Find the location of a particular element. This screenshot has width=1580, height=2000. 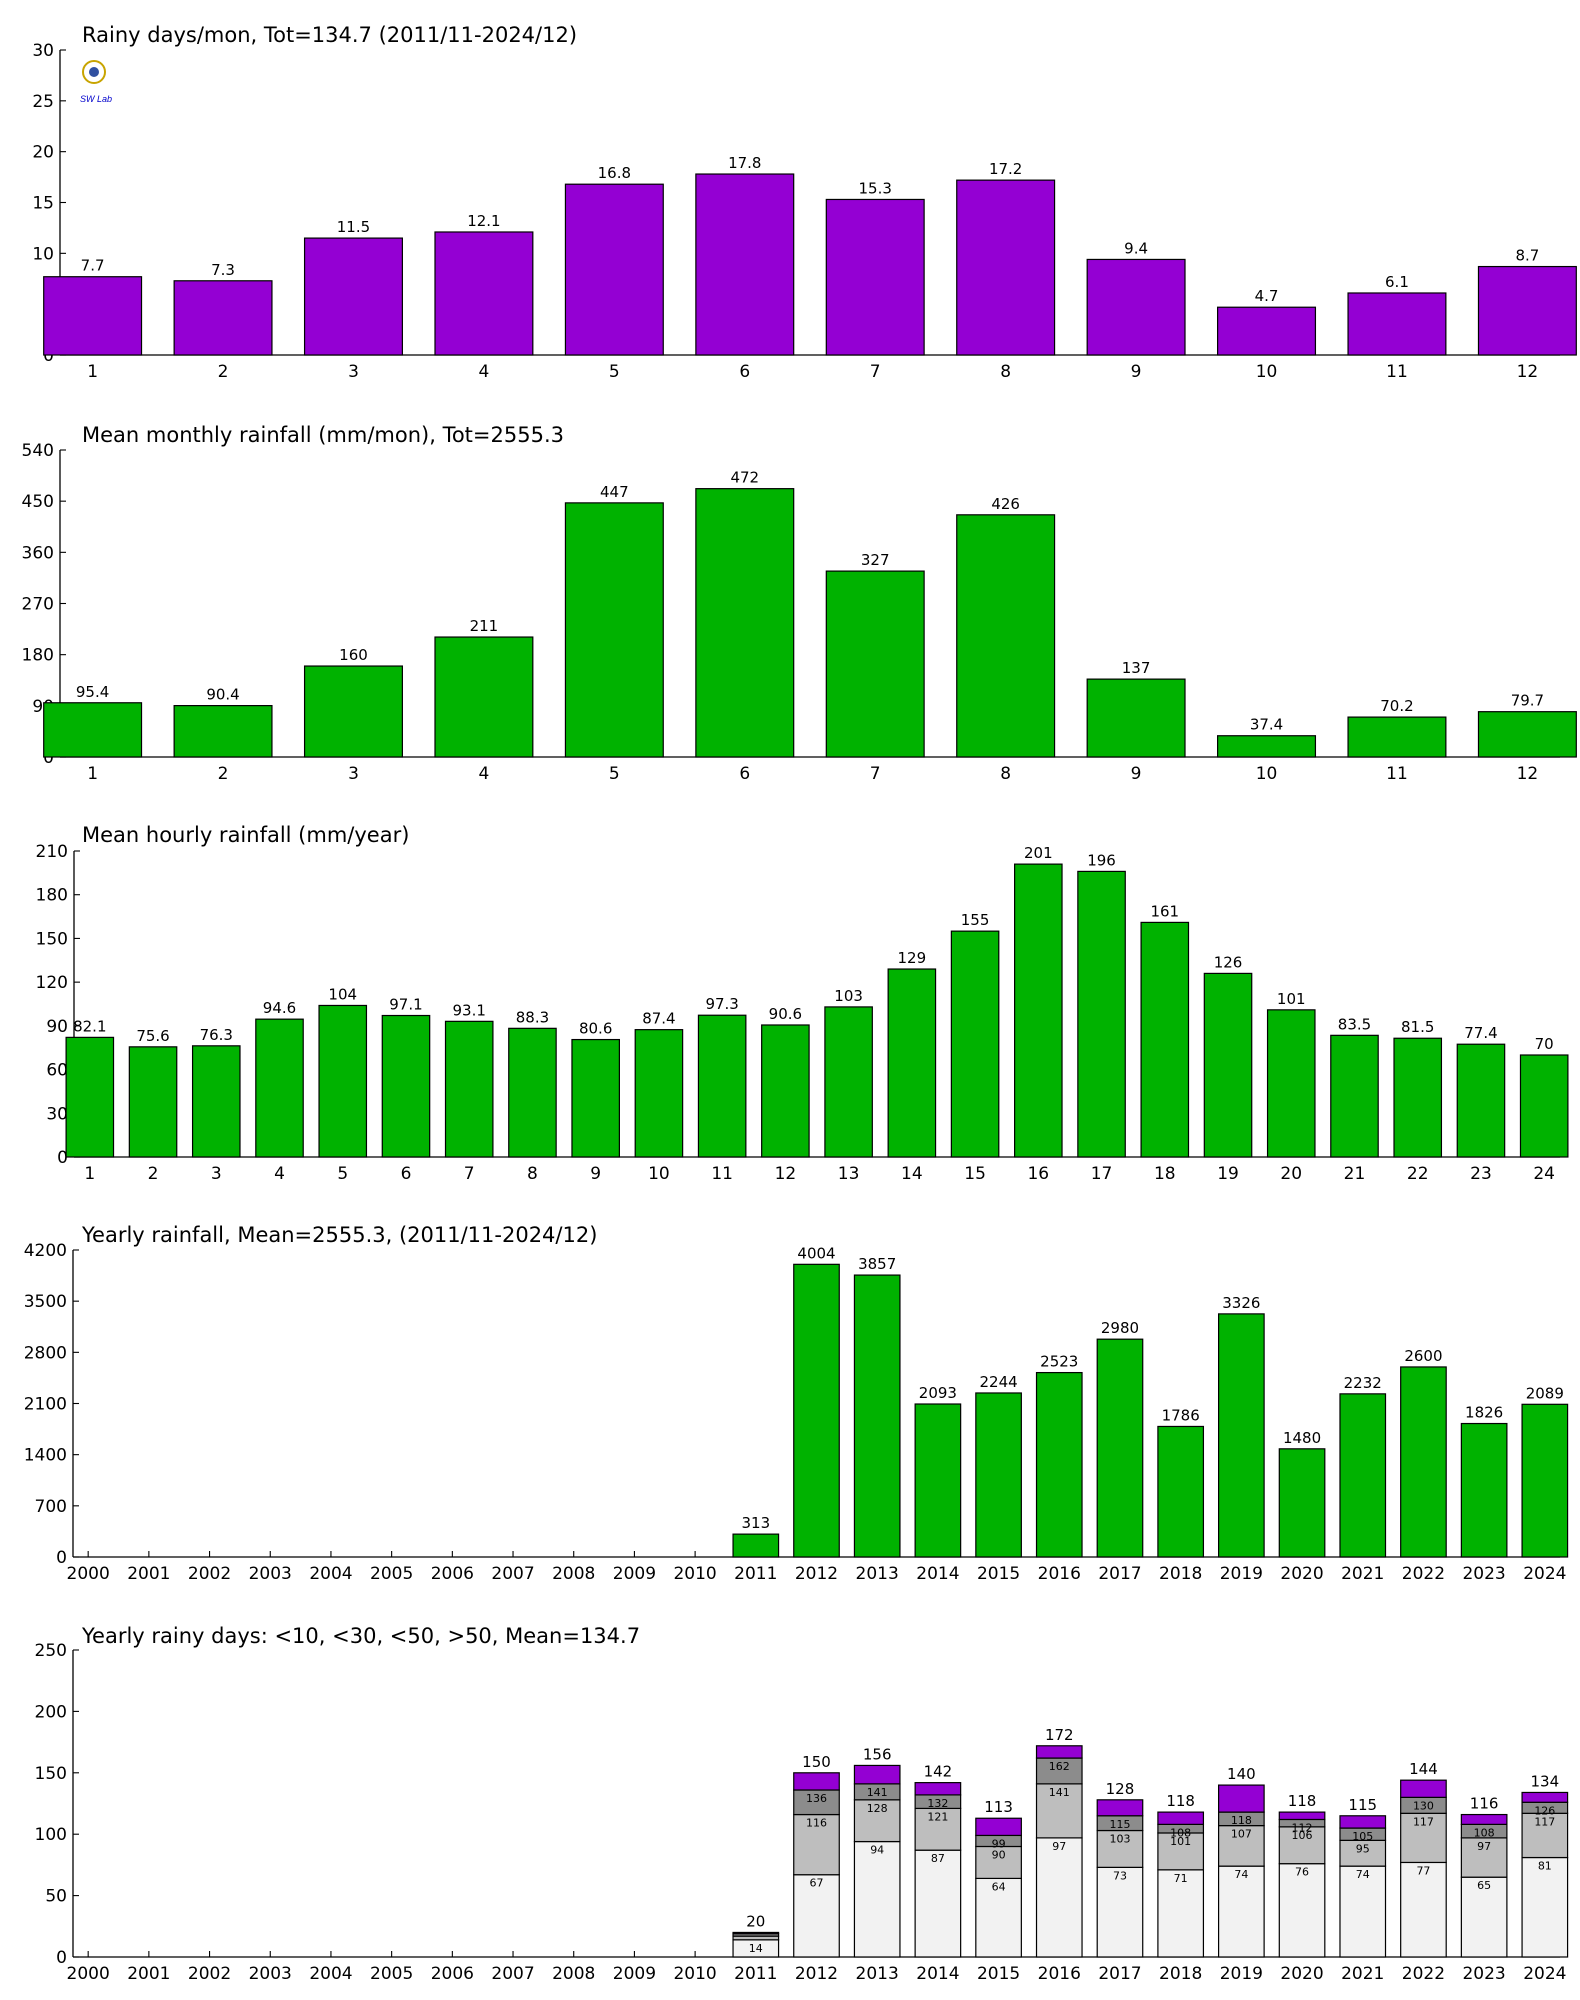

bar-total-label: 113 is located at coordinates (998, 1807).